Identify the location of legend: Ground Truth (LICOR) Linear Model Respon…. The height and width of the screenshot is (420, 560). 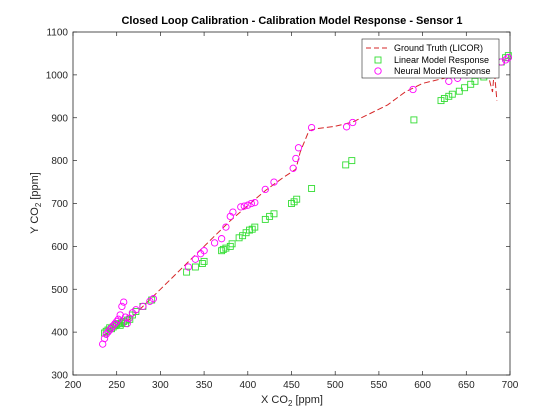
(430, 58).